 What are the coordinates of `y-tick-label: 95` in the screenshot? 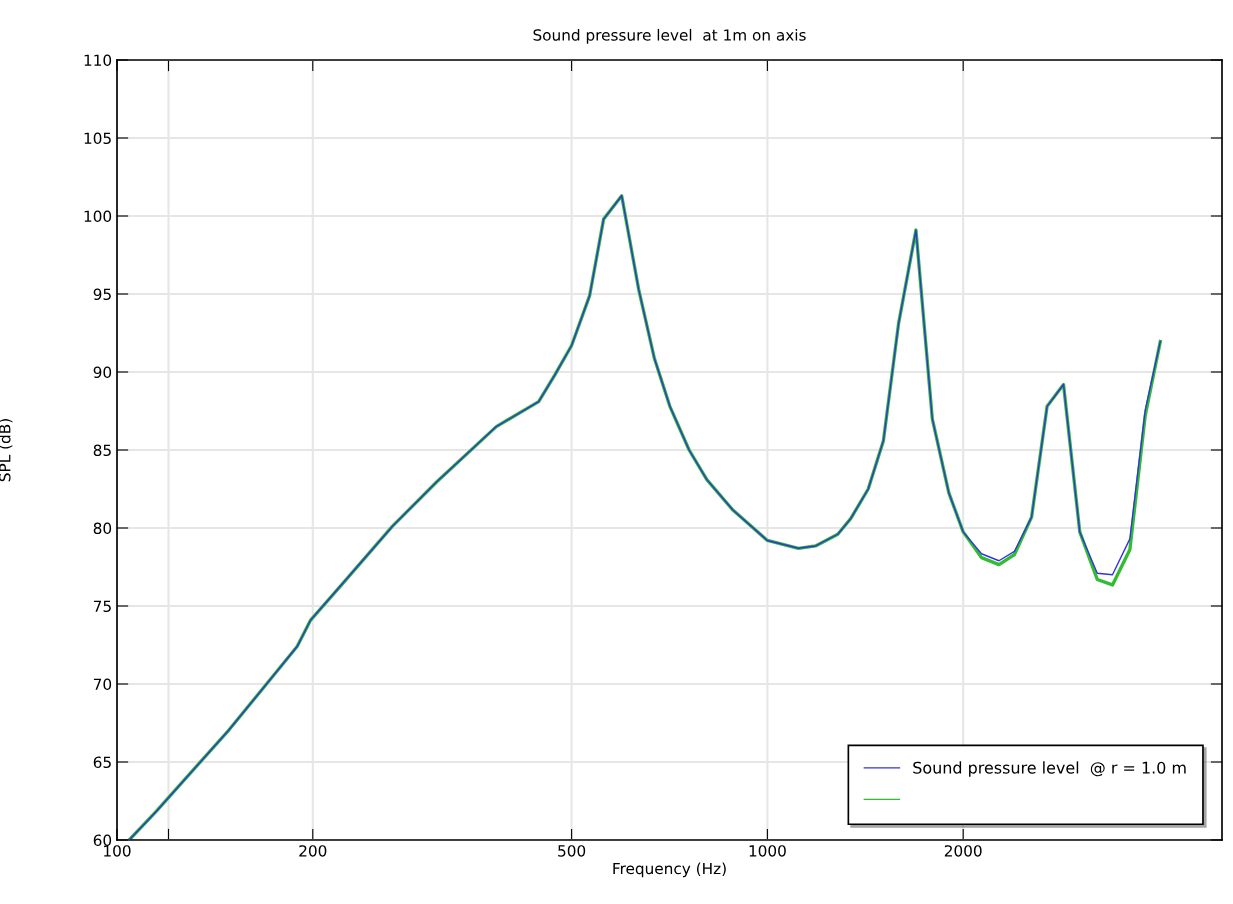 It's located at (102, 294).